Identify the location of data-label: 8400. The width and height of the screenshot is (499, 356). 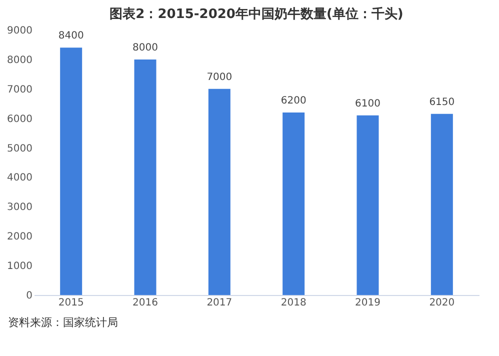
(71, 36).